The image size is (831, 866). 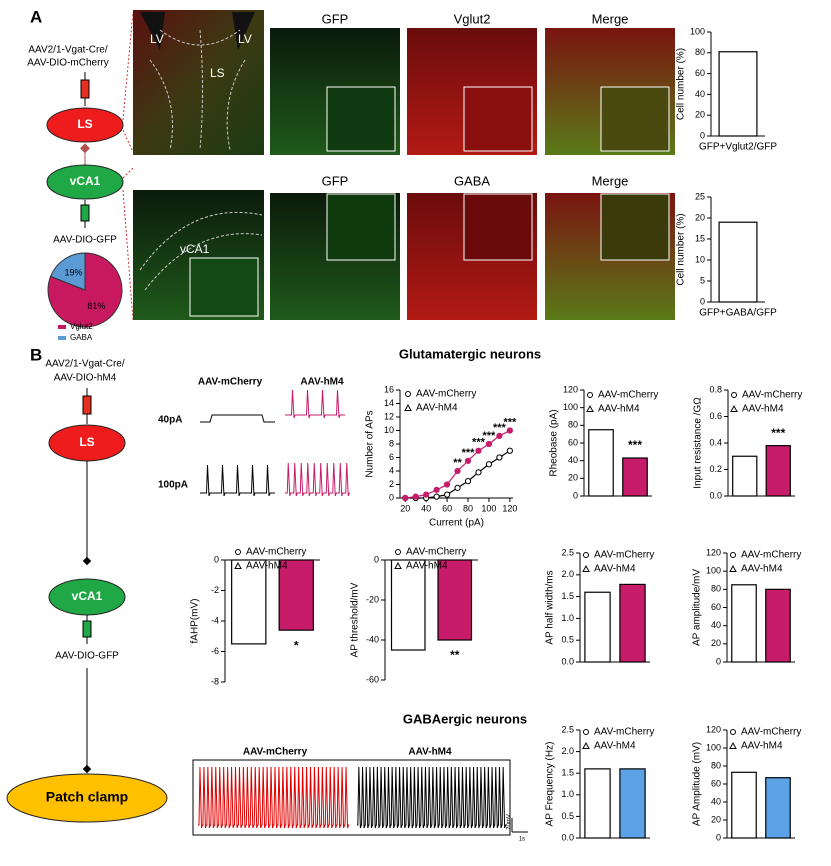 I want to click on region-outline, so click(x=197, y=90).